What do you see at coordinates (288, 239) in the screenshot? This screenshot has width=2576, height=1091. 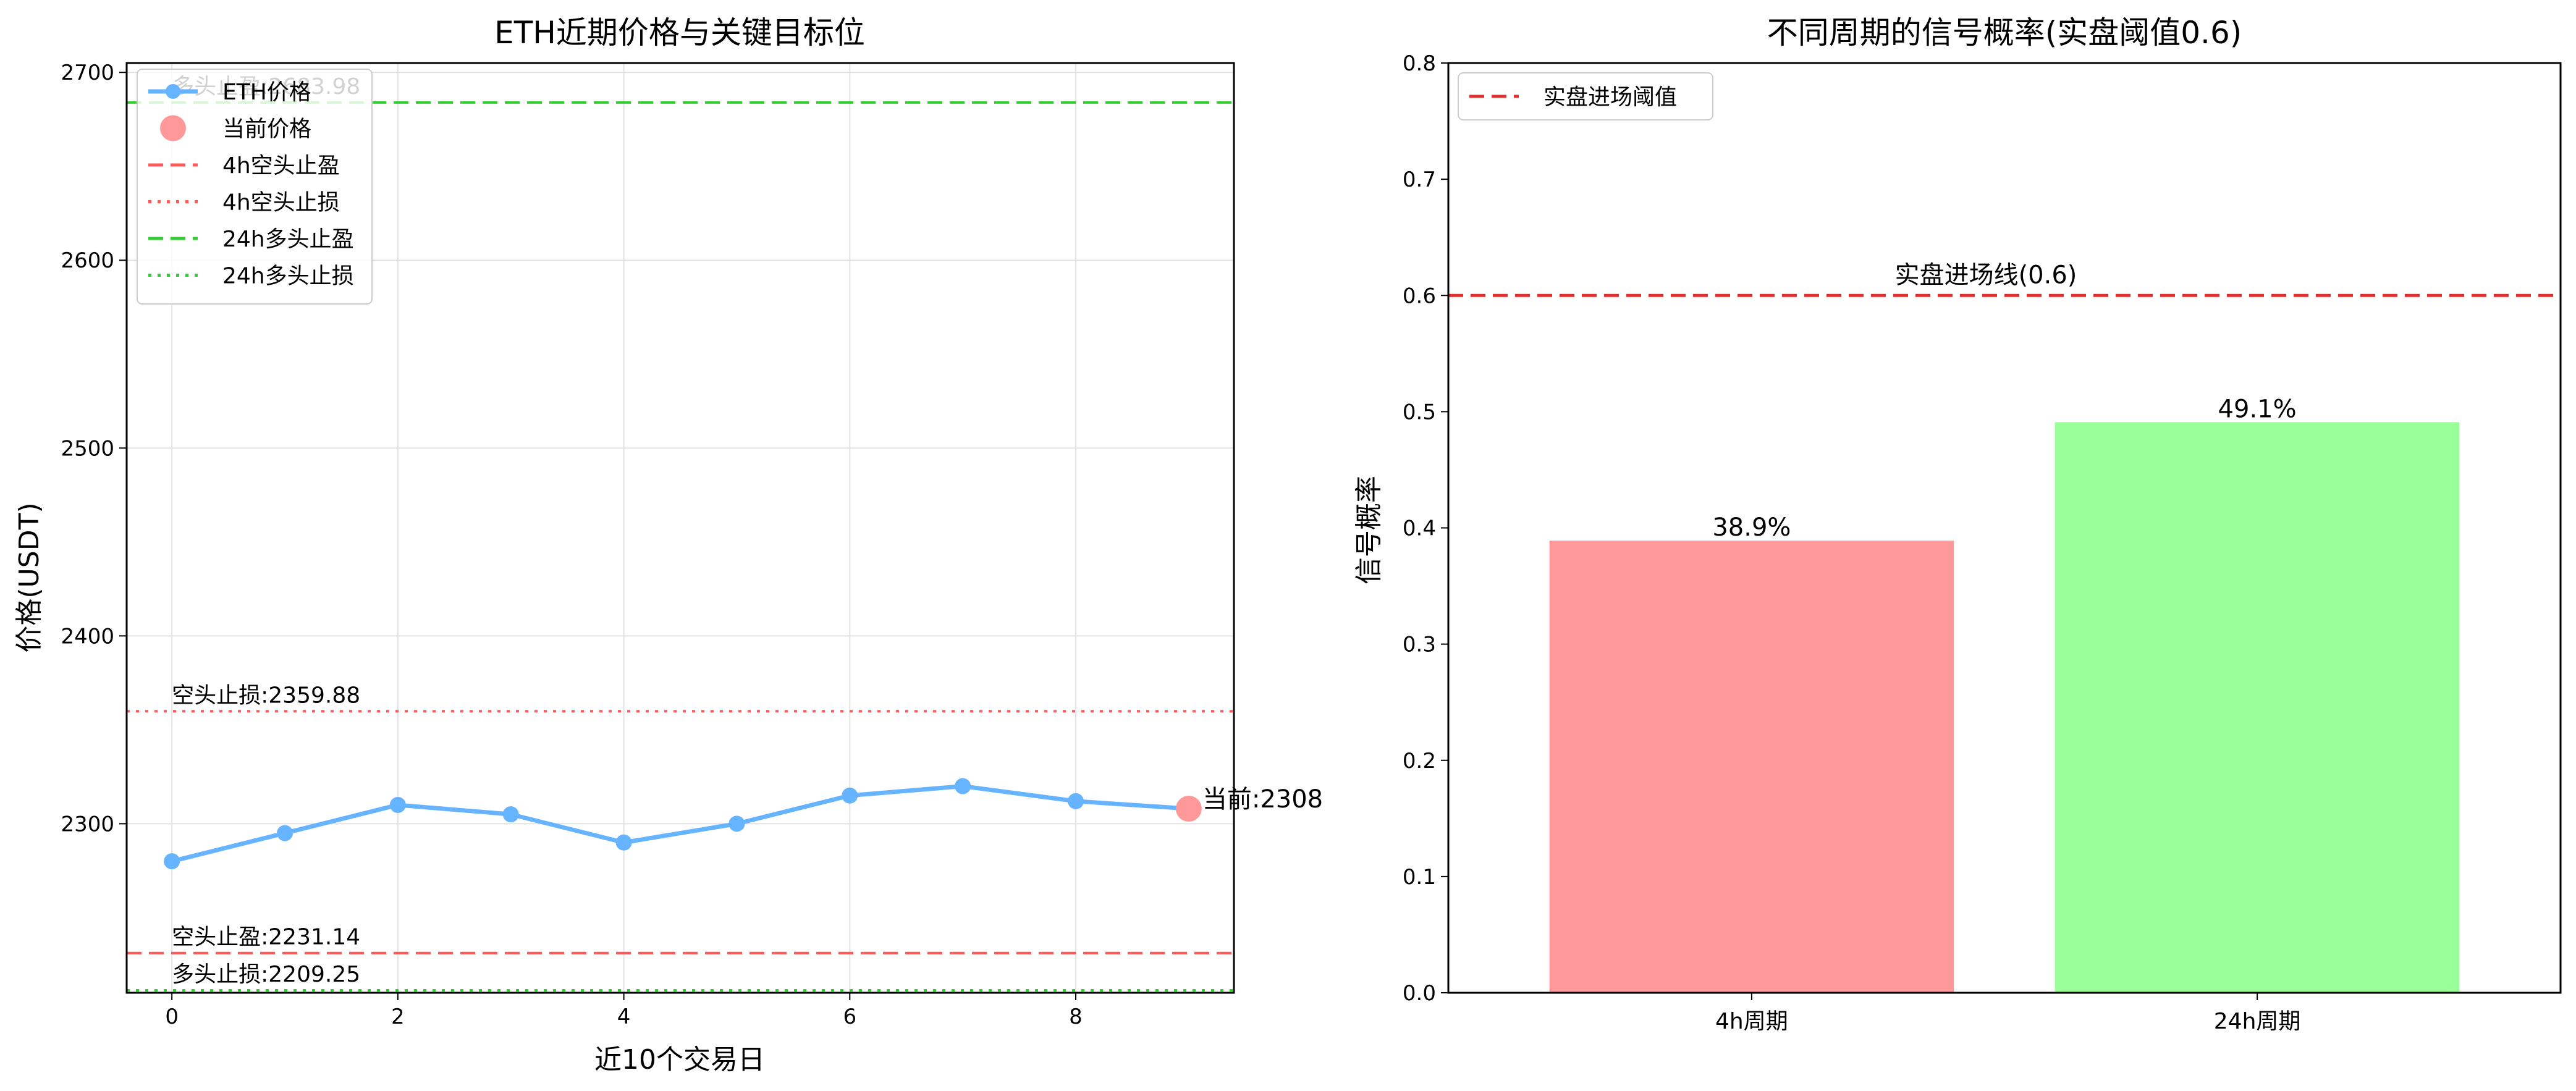 I see `legend-label: 24h多头止盈` at bounding box center [288, 239].